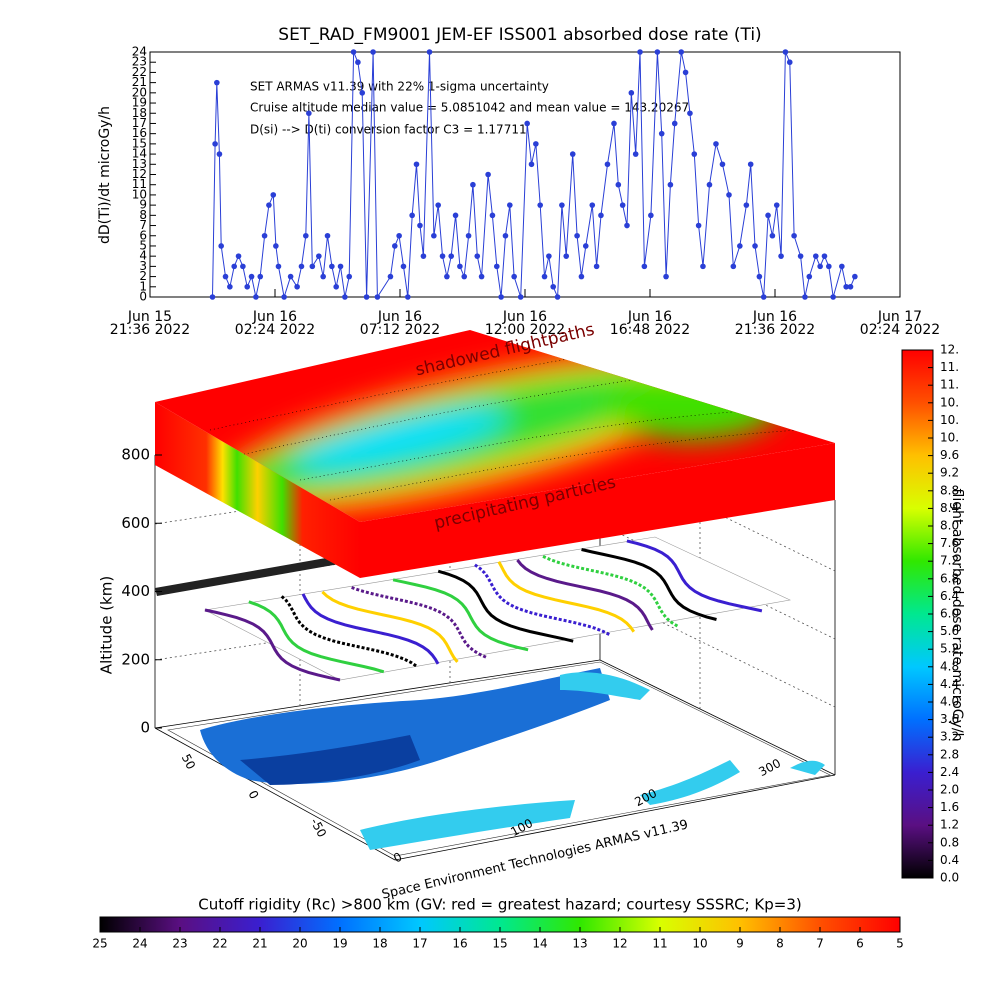 The image size is (1000, 1000). Describe the element at coordinates (949, 455) in the screenshot. I see `colorbar-tick-label: 9.6` at that location.